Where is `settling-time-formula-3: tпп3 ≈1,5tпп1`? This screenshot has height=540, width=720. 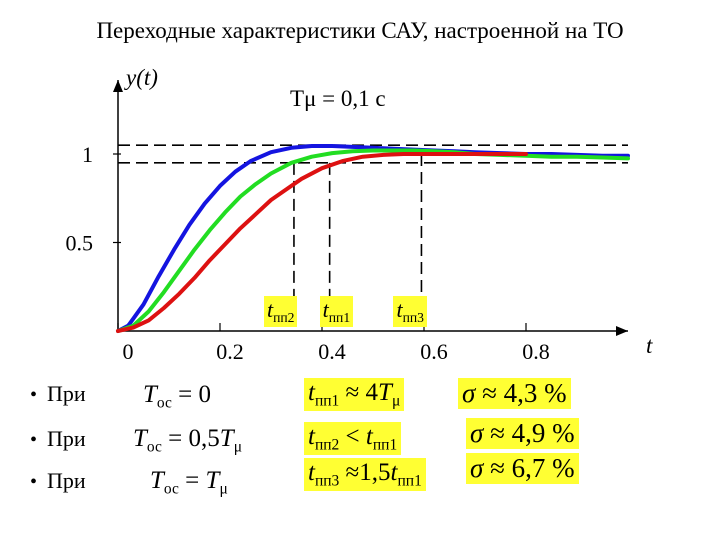
settling-time-formula-3: tпп3 ≈1,5tпп1 is located at coordinates (365, 474).